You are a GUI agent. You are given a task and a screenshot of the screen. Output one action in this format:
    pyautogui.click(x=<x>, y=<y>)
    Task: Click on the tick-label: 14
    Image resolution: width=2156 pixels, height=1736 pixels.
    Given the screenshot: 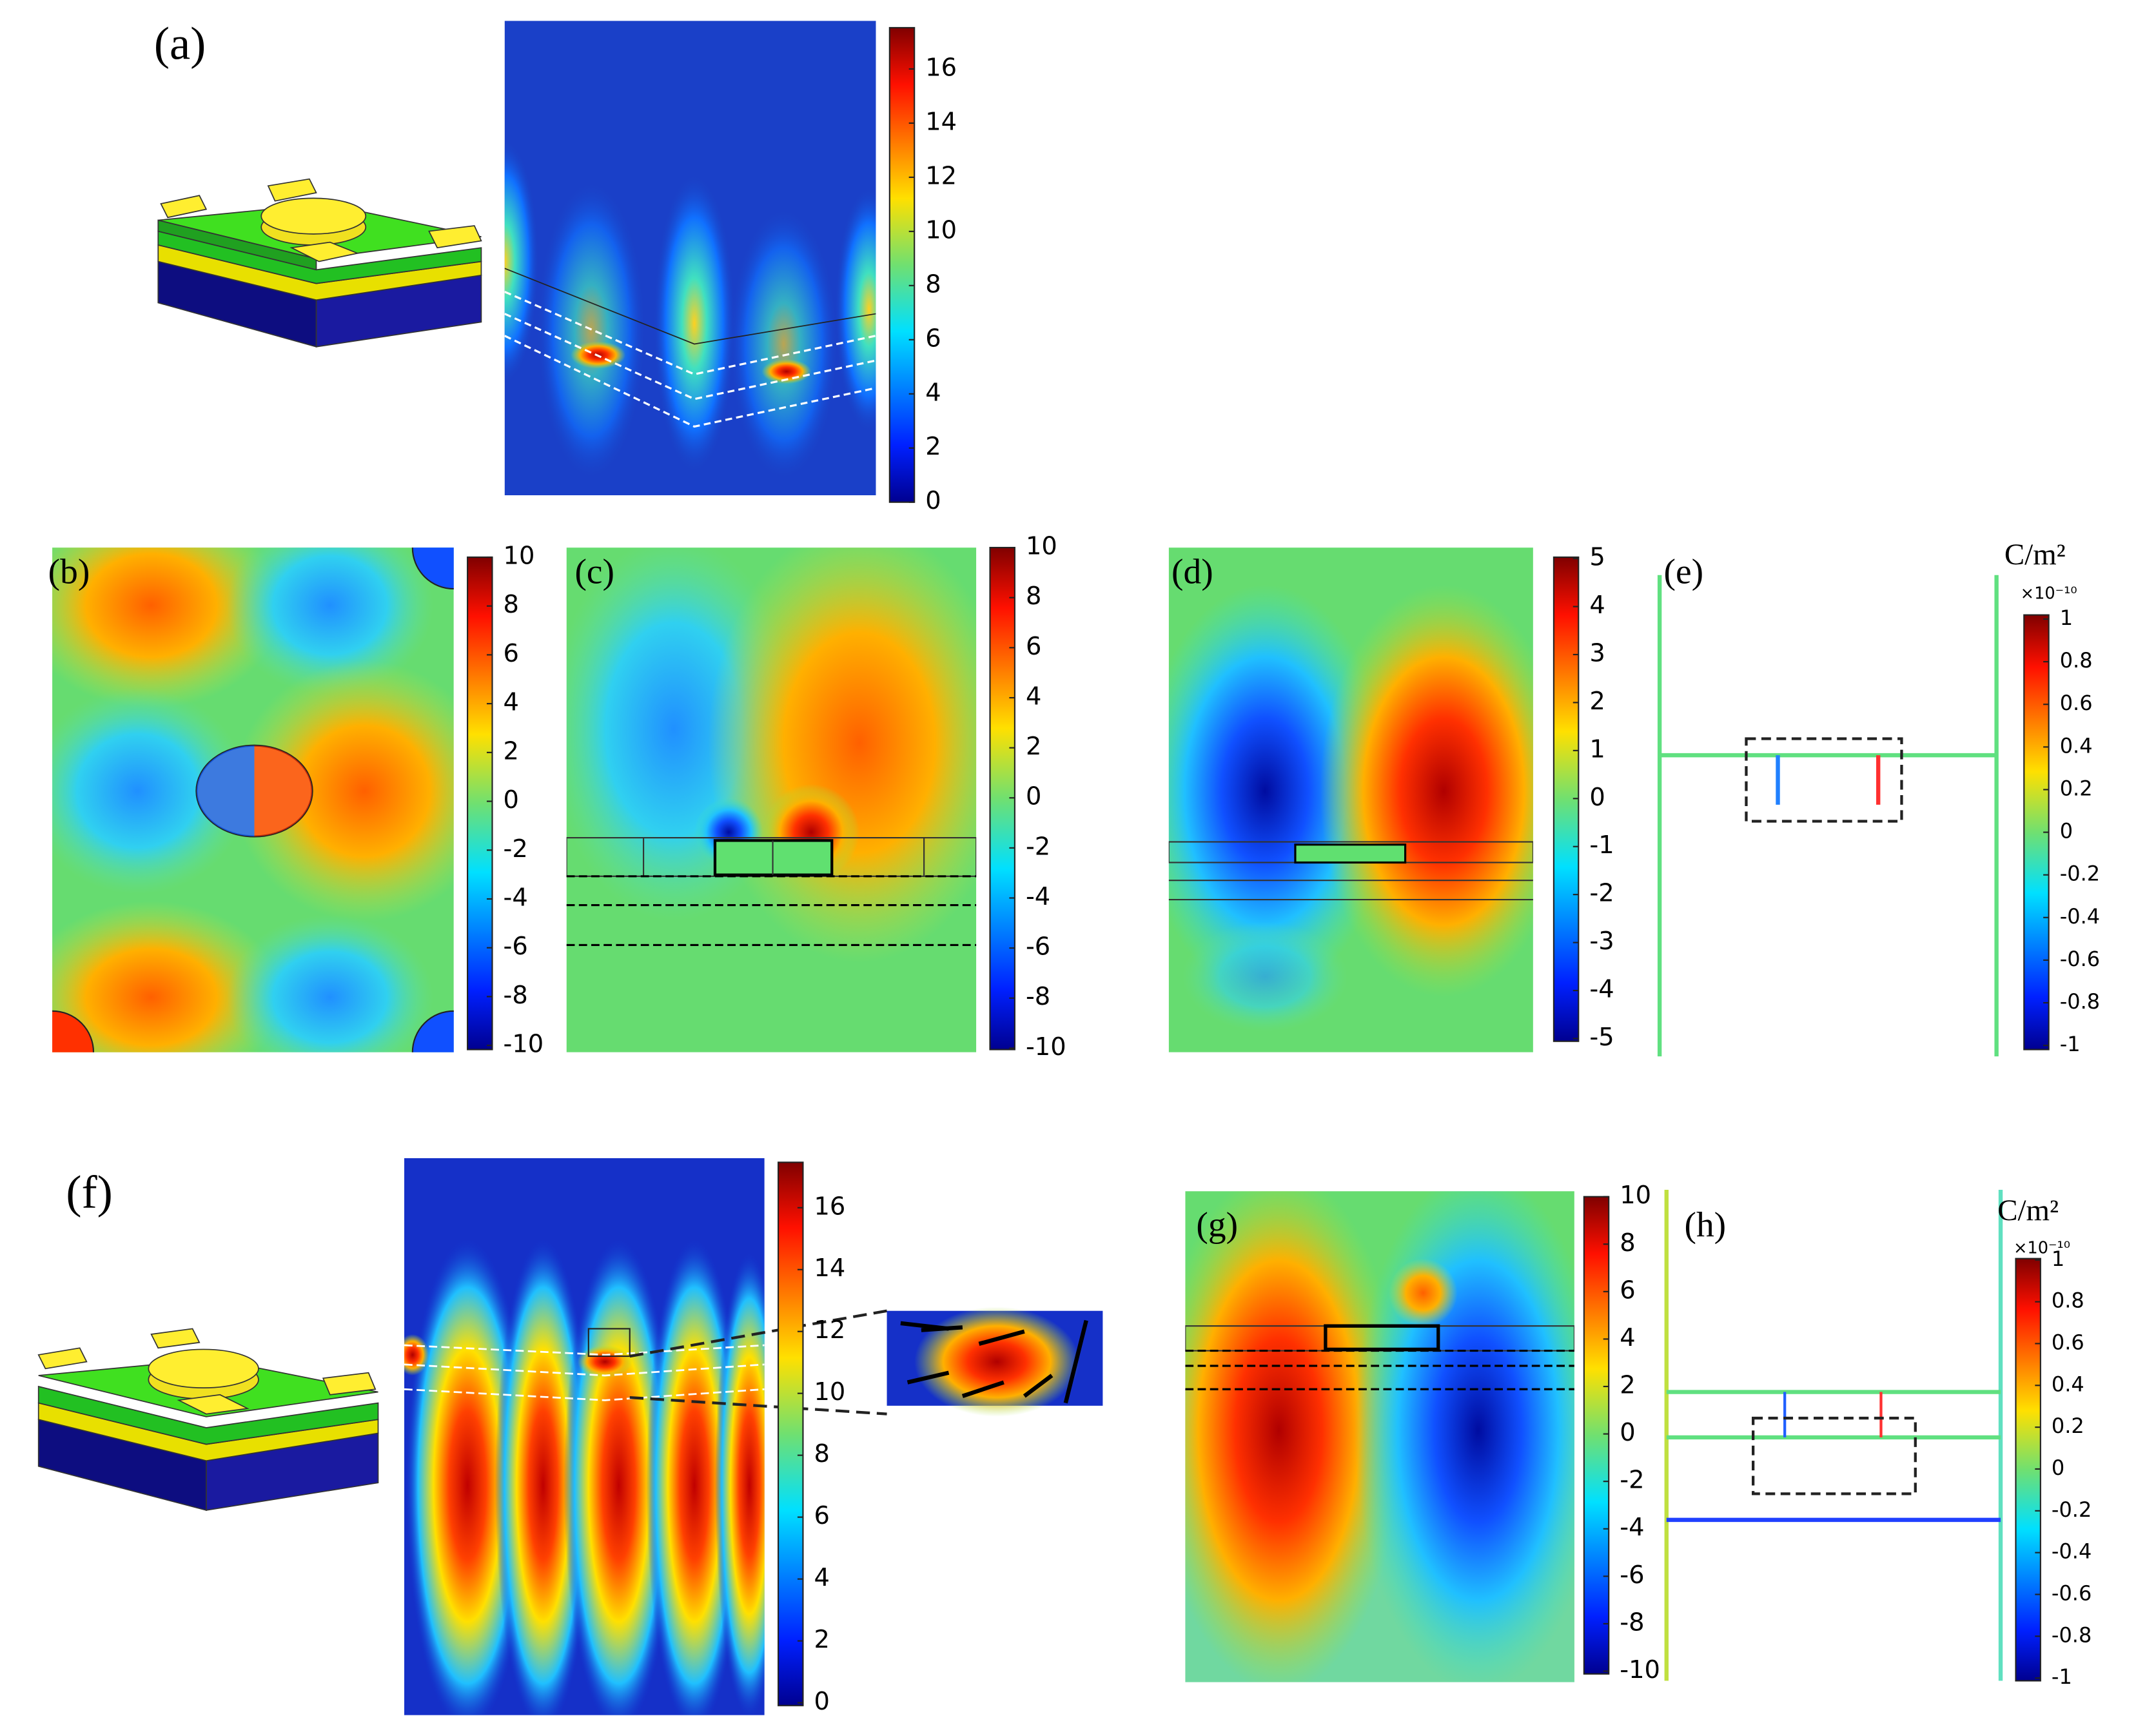 What is the action you would take?
    pyautogui.click(x=830, y=1268)
    